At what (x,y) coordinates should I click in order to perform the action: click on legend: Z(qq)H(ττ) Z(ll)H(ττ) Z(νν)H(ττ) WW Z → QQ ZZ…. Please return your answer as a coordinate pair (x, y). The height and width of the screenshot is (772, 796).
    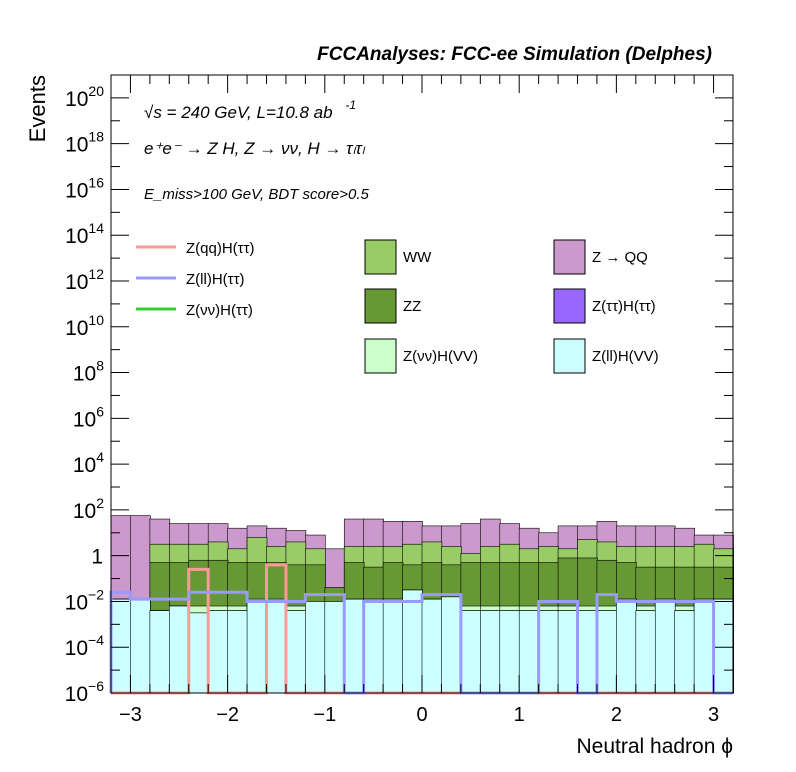
    Looking at the image, I should click on (397, 306).